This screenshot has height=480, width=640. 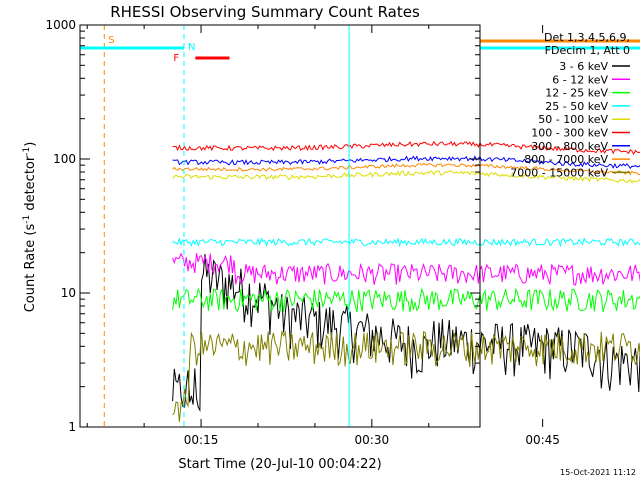 What do you see at coordinates (576, 106) in the screenshot?
I see `legend-label: 25 - 50 keV` at bounding box center [576, 106].